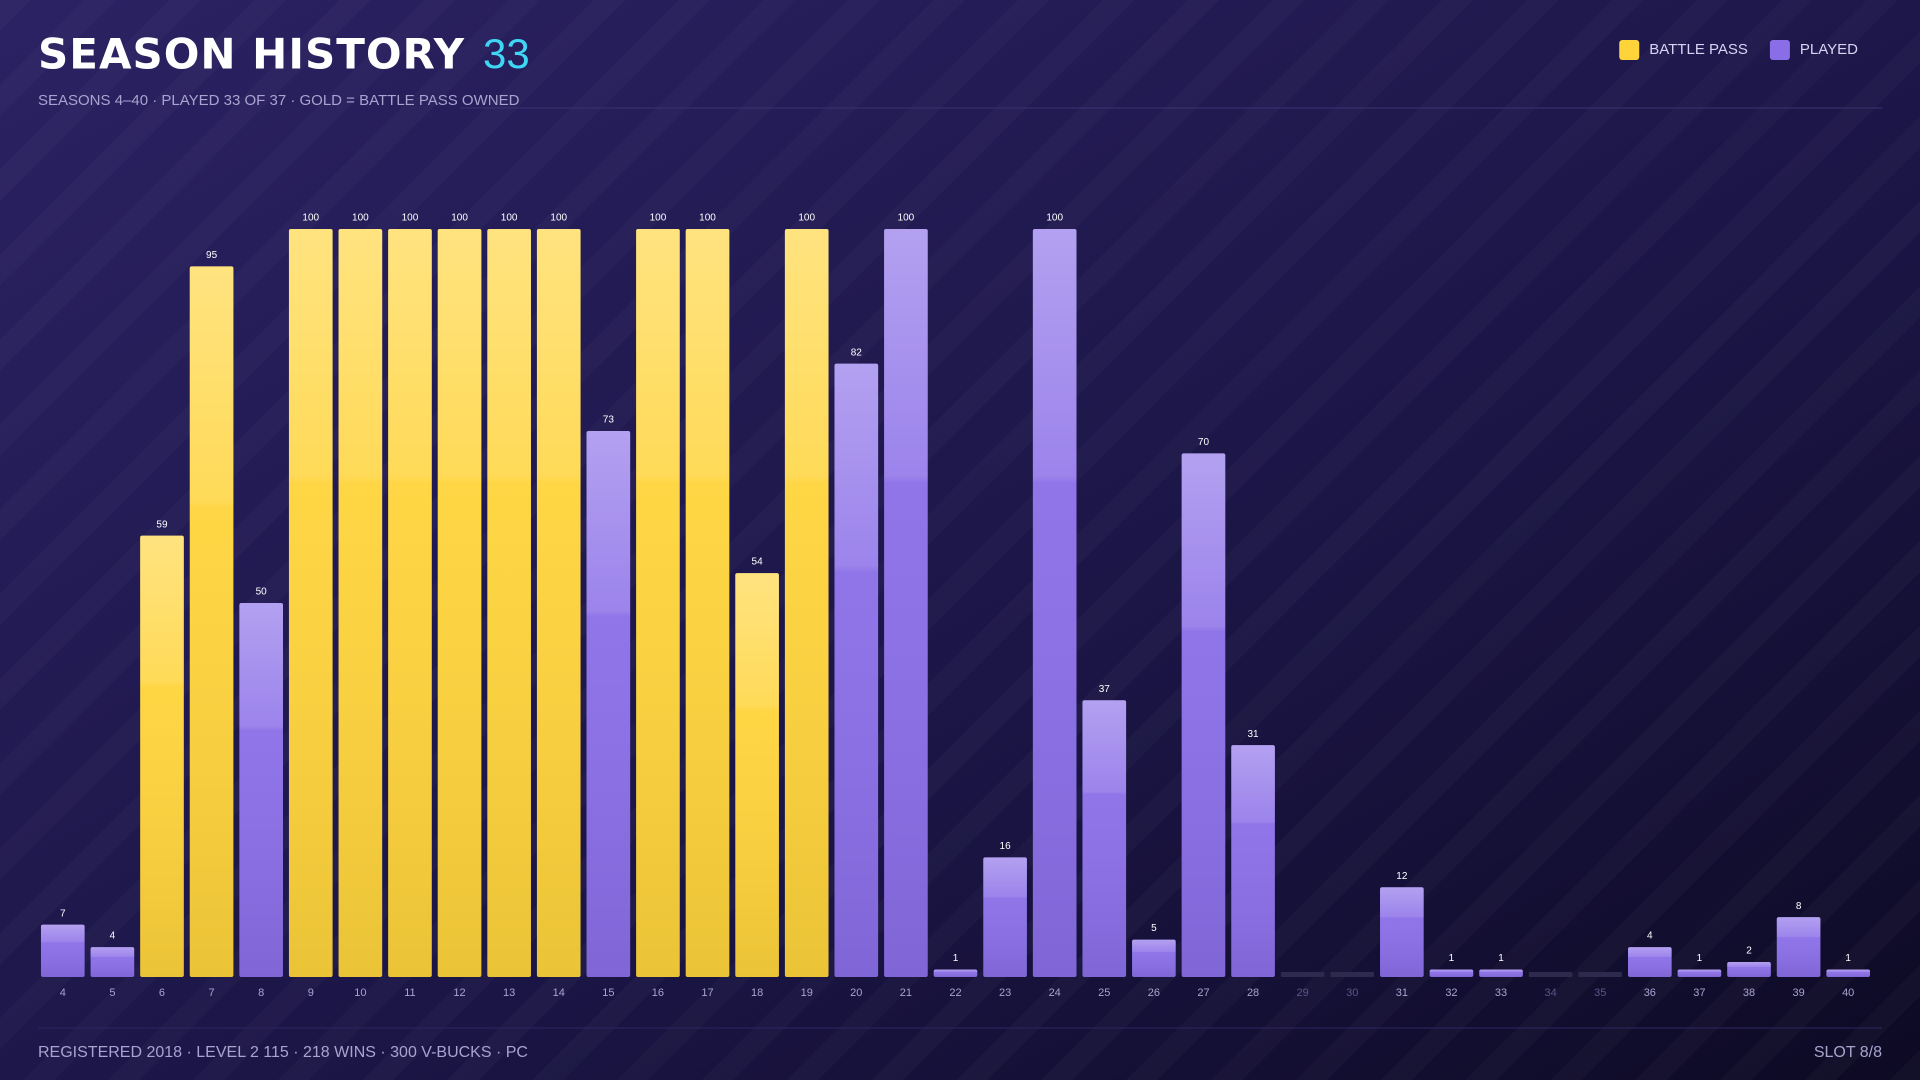 Image resolution: width=1920 pixels, height=1080 pixels. I want to click on x-tick-label: 38, so click(1749, 993).